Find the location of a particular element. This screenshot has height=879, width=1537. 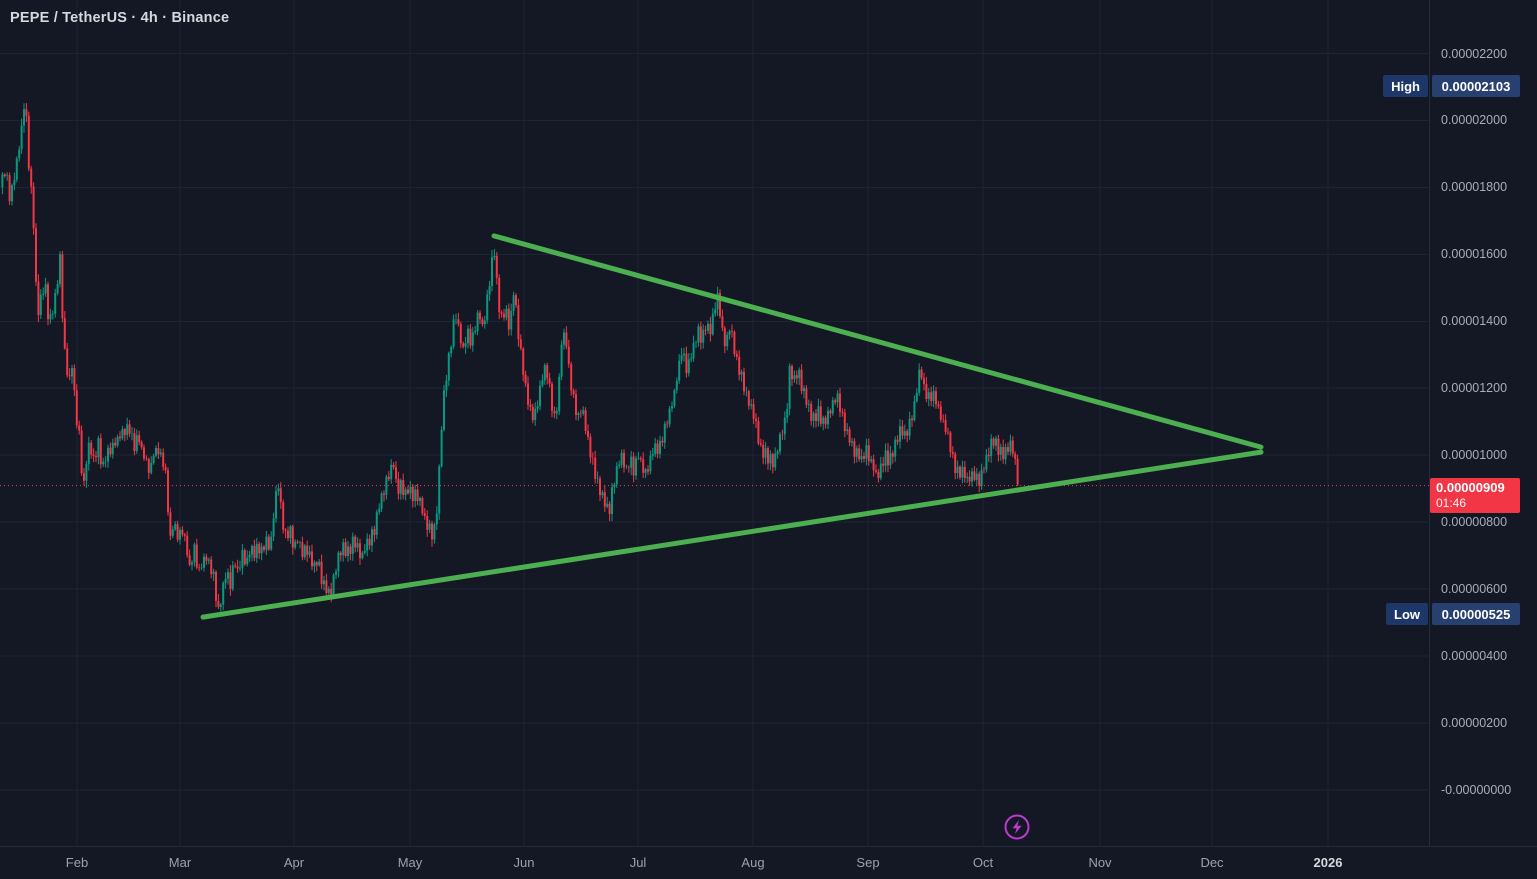

high-row: High 0.00002103 is located at coordinates (1451, 86).